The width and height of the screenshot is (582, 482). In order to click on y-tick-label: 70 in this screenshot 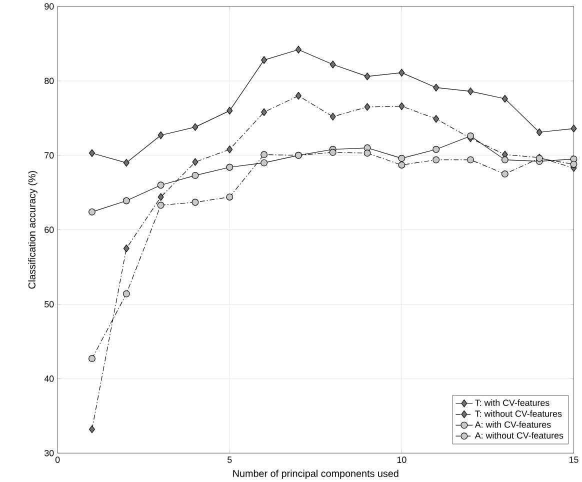, I will do `click(49, 155)`.